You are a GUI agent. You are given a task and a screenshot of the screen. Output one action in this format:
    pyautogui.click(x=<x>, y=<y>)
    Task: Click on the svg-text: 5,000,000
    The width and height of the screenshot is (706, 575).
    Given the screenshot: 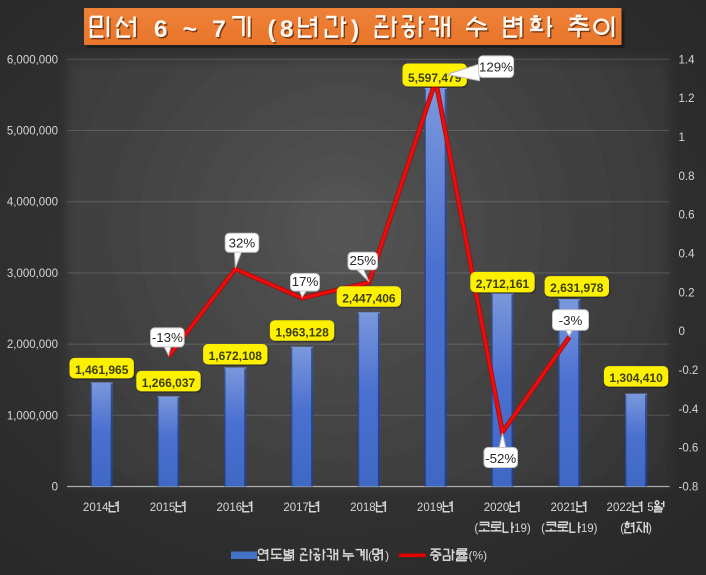 What is the action you would take?
    pyautogui.click(x=32, y=132)
    